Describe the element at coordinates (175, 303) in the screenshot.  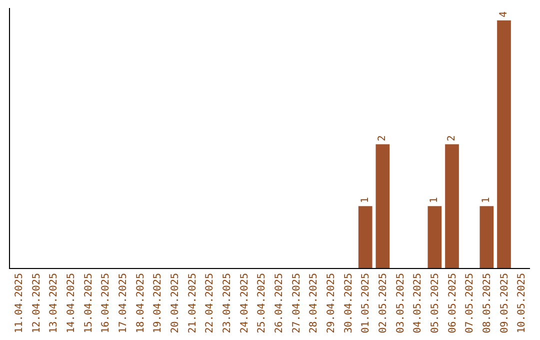
I see `x-tick-label: 20.04.2025` at that location.